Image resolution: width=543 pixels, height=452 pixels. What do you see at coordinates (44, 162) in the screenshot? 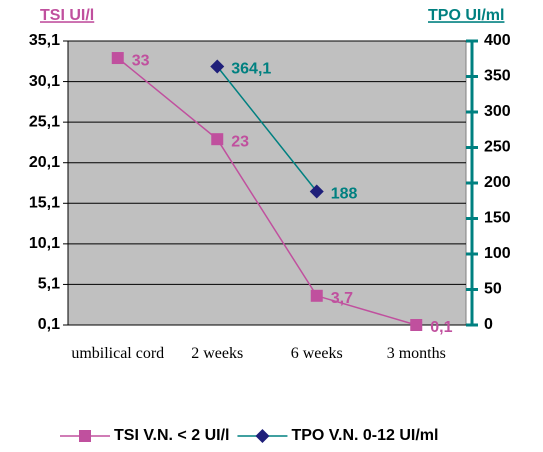
I see `y-tick-label: 20,1` at bounding box center [44, 162].